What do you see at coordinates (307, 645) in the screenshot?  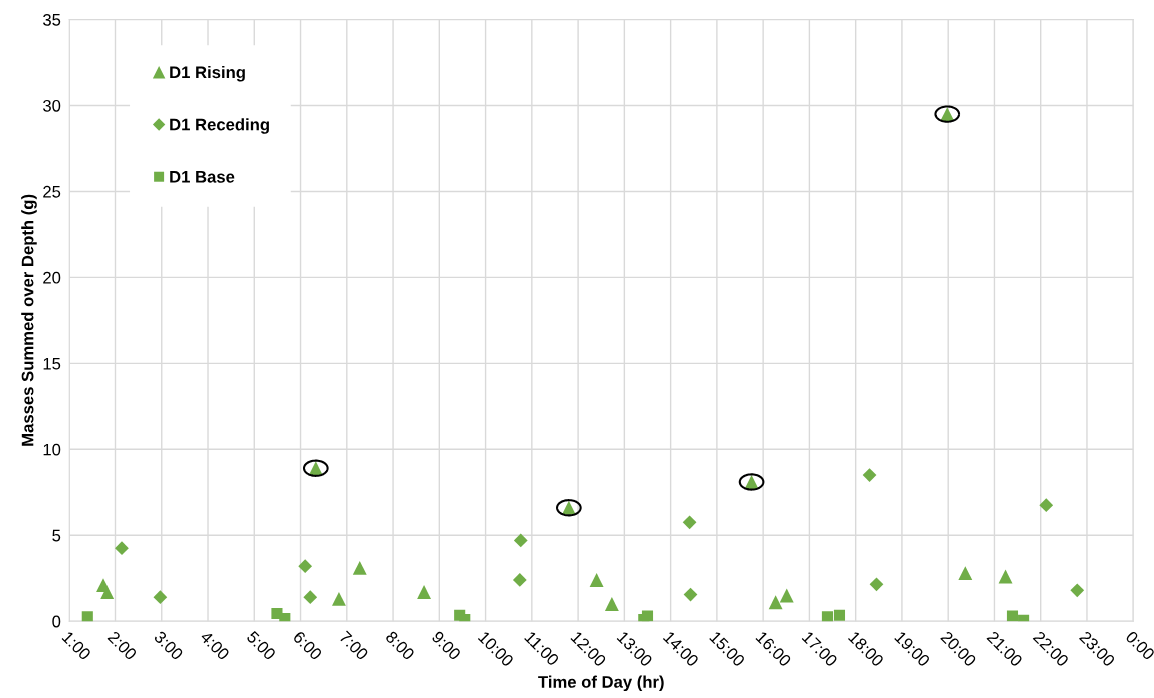 I see `x-tick-label: 6:00` at bounding box center [307, 645].